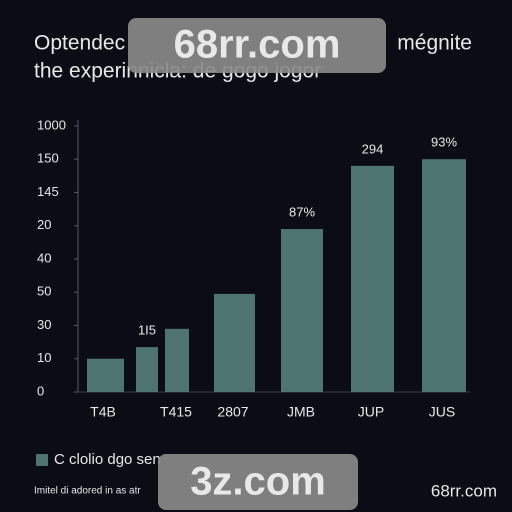  I want to click on watermark: 3z.com, so click(258, 482).